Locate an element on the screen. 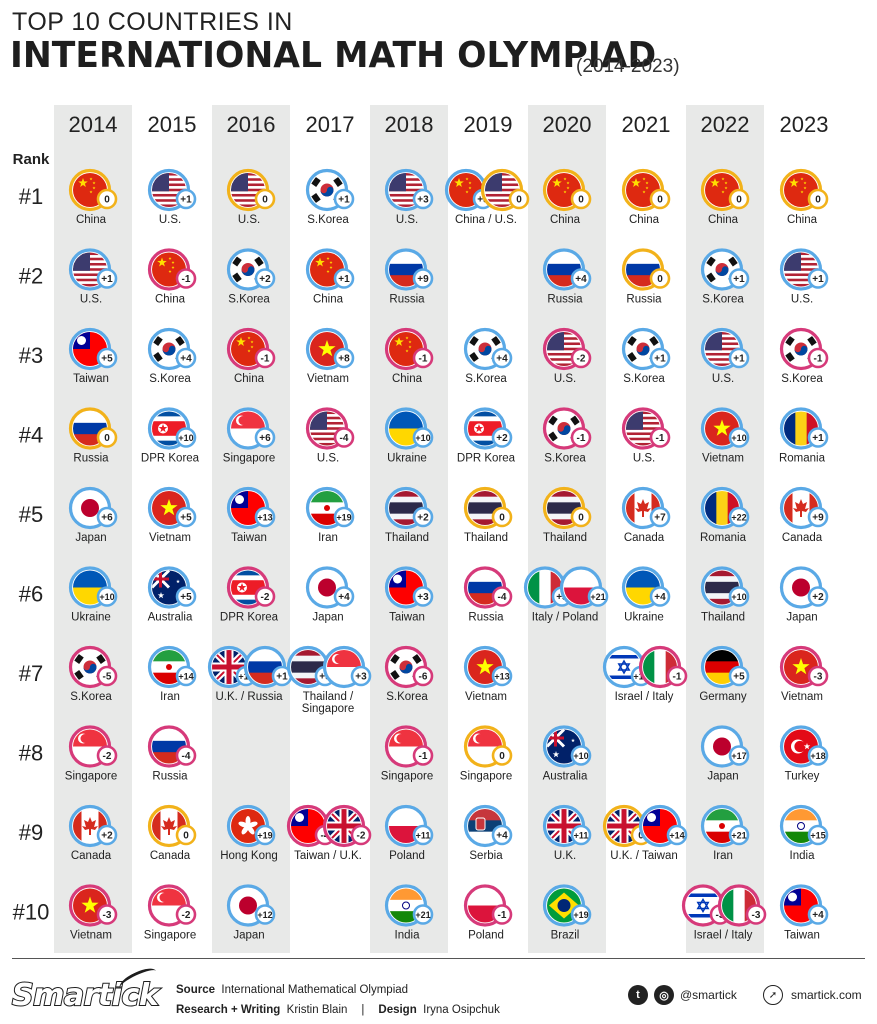 Image resolution: width=877 pixels, height=1024 pixels. country-label: Thailand is located at coordinates (723, 618).